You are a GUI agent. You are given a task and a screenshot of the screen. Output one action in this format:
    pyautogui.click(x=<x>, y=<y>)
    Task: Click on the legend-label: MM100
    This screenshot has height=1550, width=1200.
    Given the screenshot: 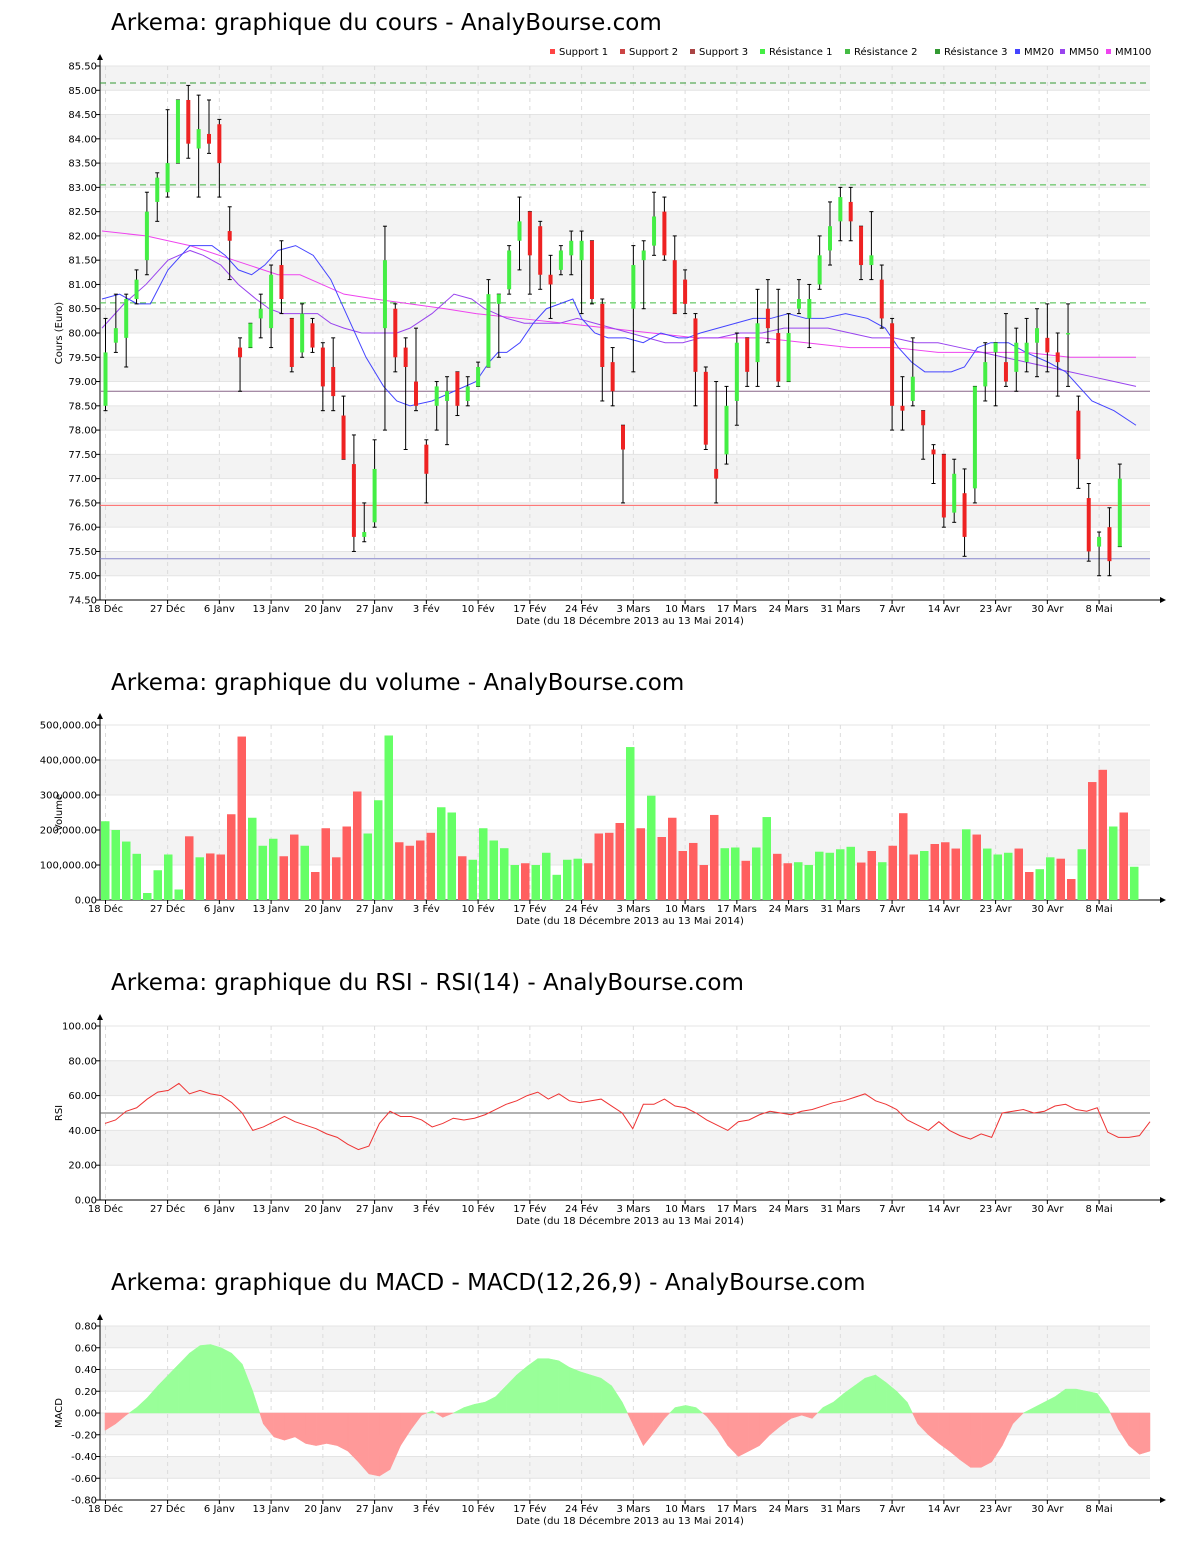 What is the action you would take?
    pyautogui.click(x=1133, y=52)
    